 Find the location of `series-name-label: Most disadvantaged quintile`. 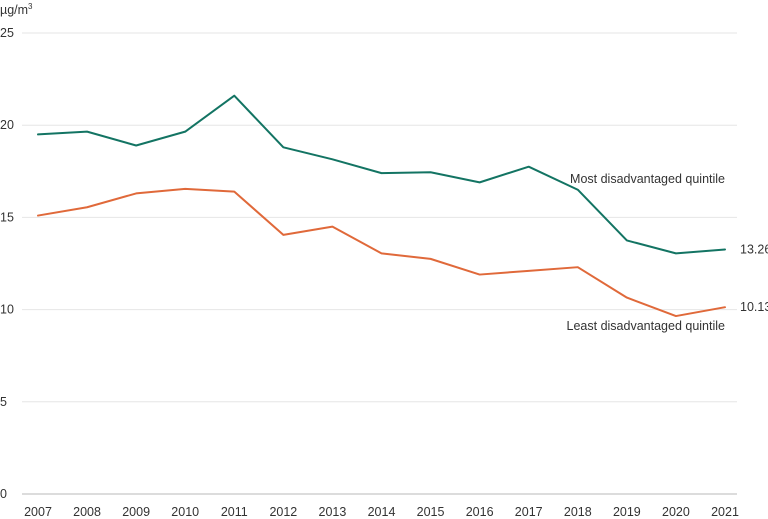

series-name-label: Most disadvantaged quintile is located at coordinates (647, 179).